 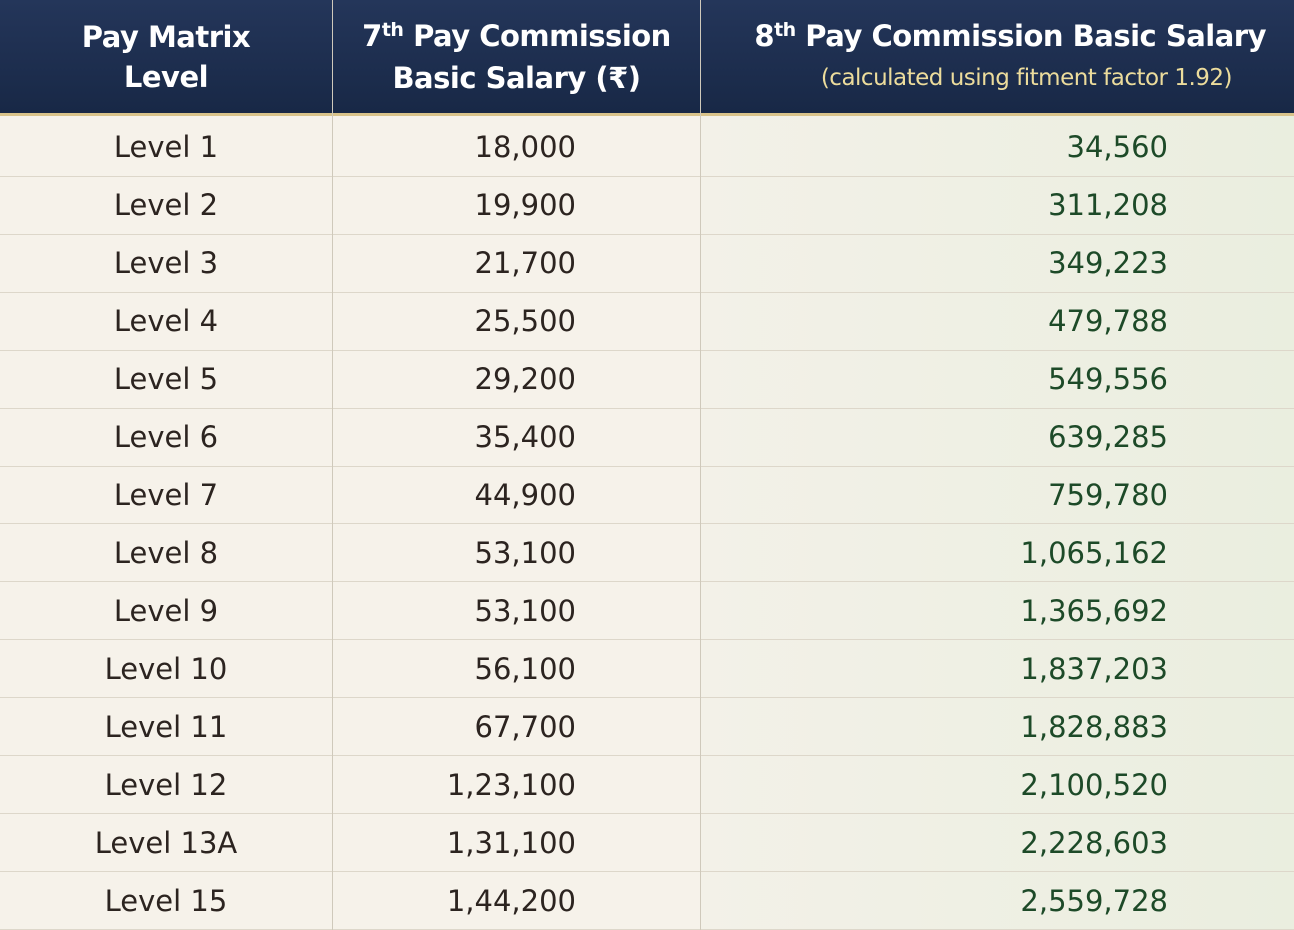 What do you see at coordinates (166, 76) in the screenshot?
I see `header-text: Level` at bounding box center [166, 76].